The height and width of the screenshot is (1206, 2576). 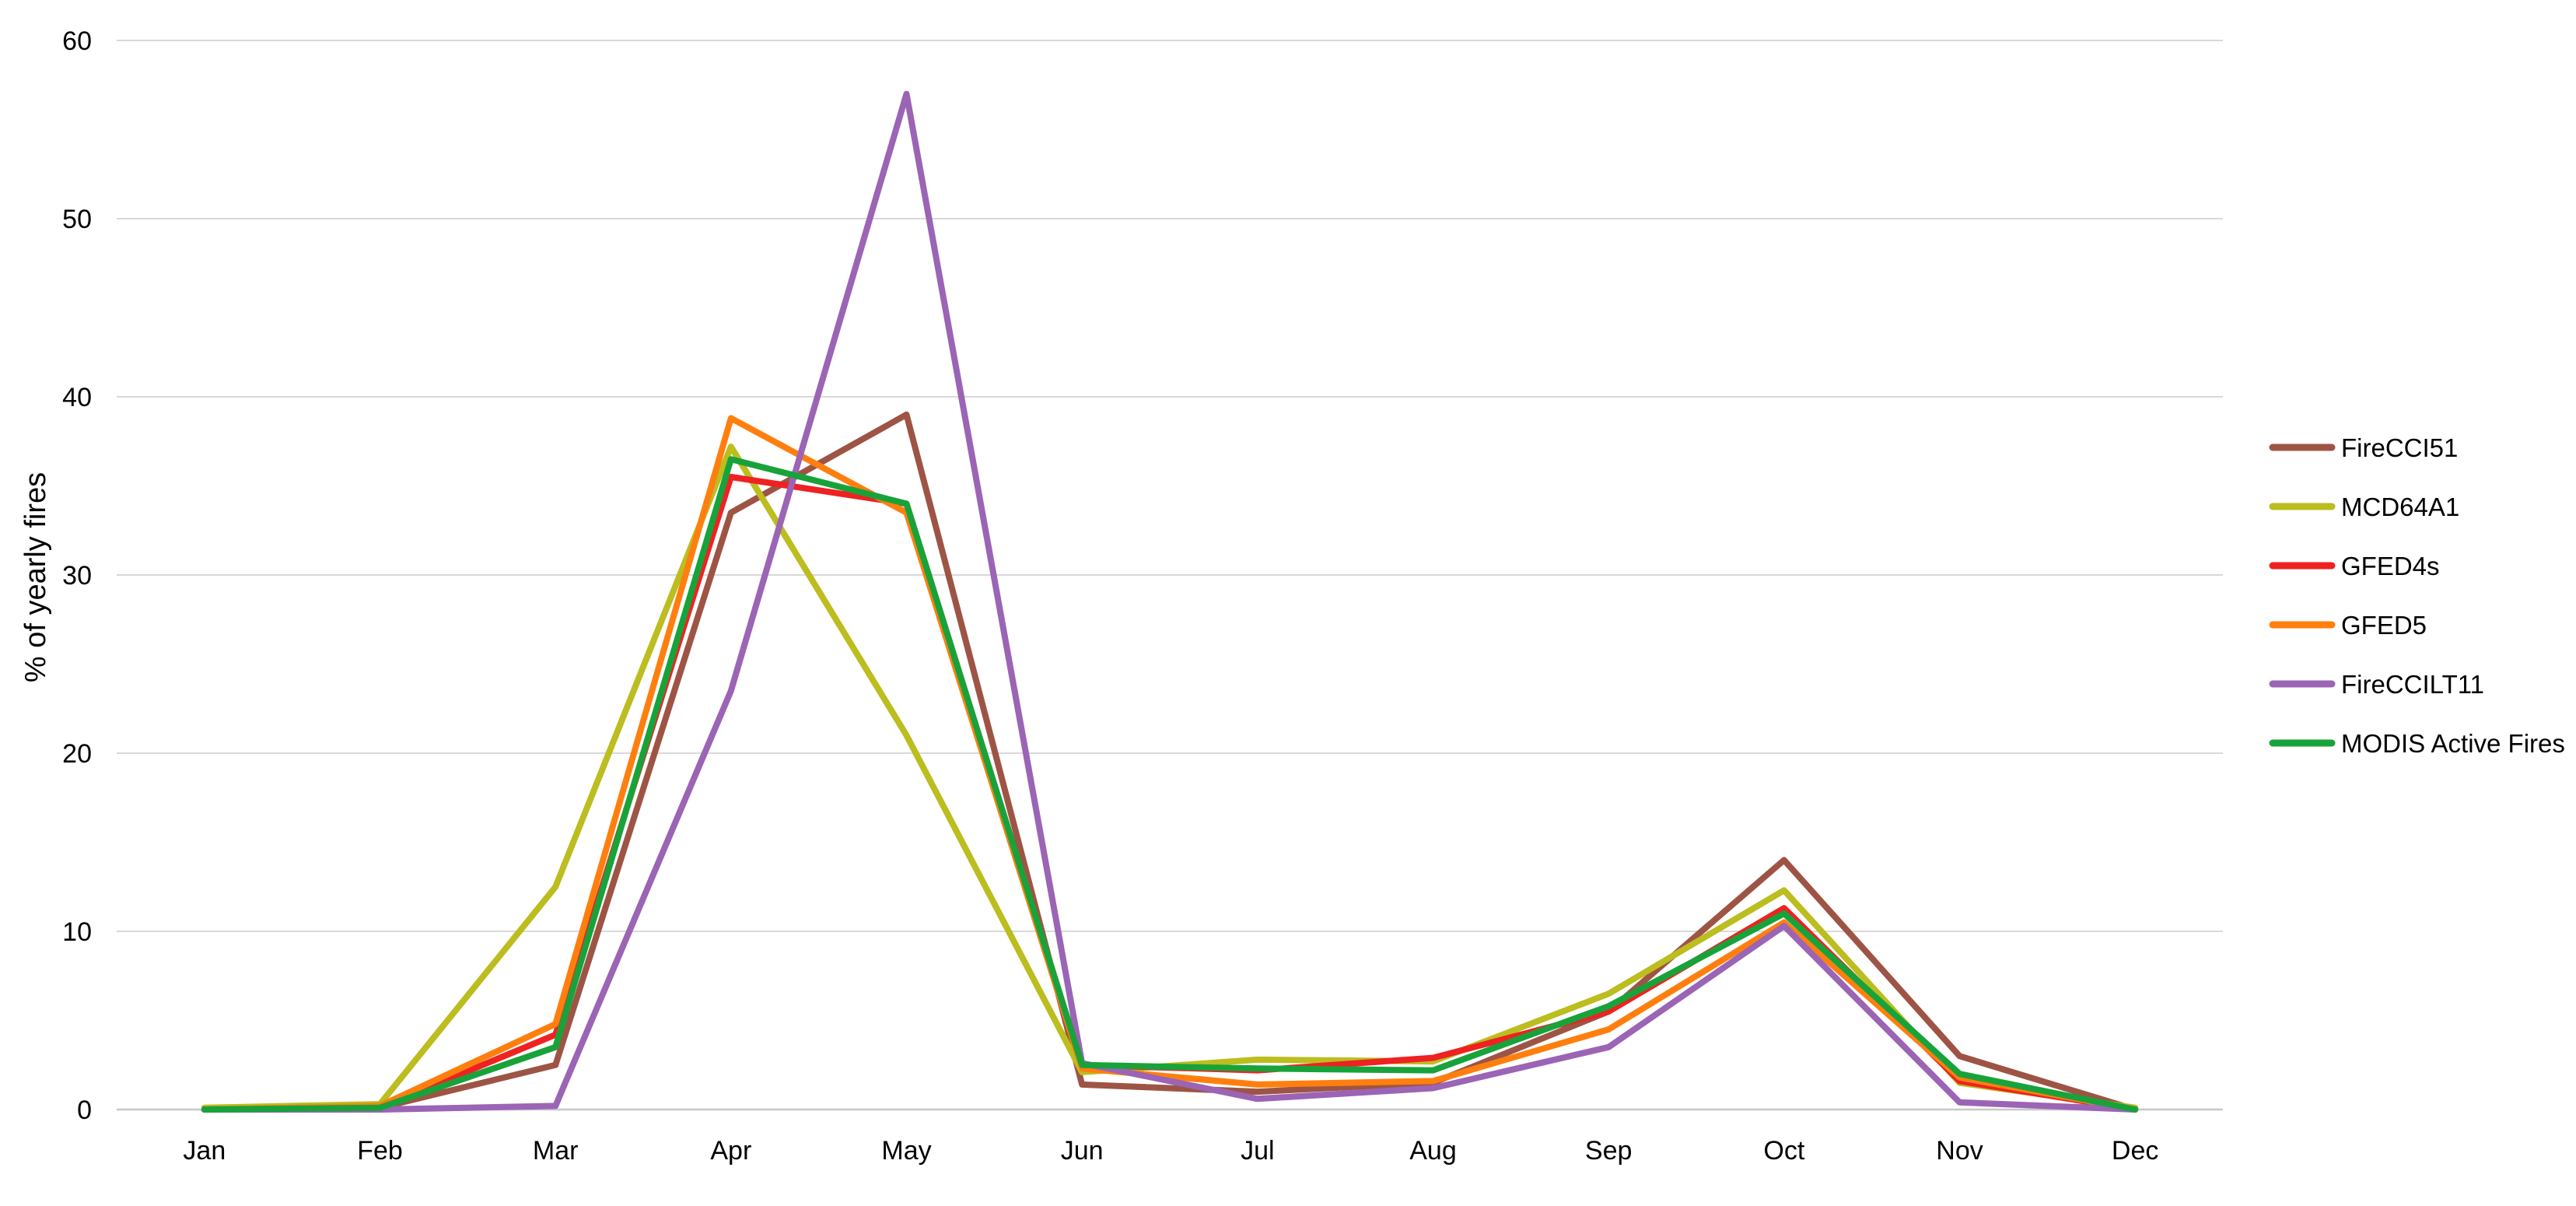 I want to click on legend-item: GFED4s, so click(x=2354, y=566).